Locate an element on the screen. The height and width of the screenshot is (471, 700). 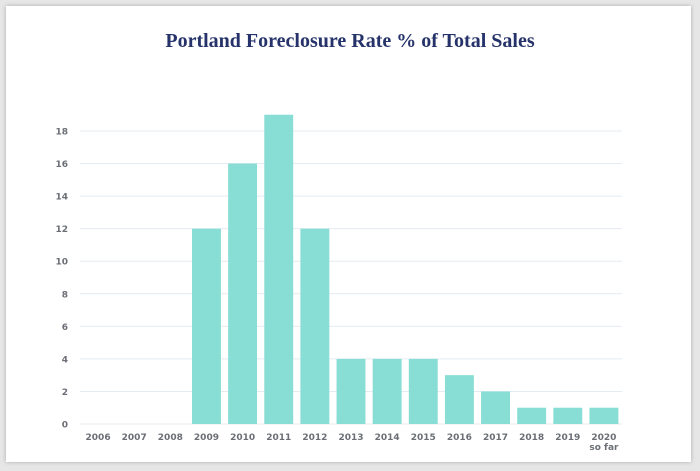
x-tick-label: so far is located at coordinates (604, 448).